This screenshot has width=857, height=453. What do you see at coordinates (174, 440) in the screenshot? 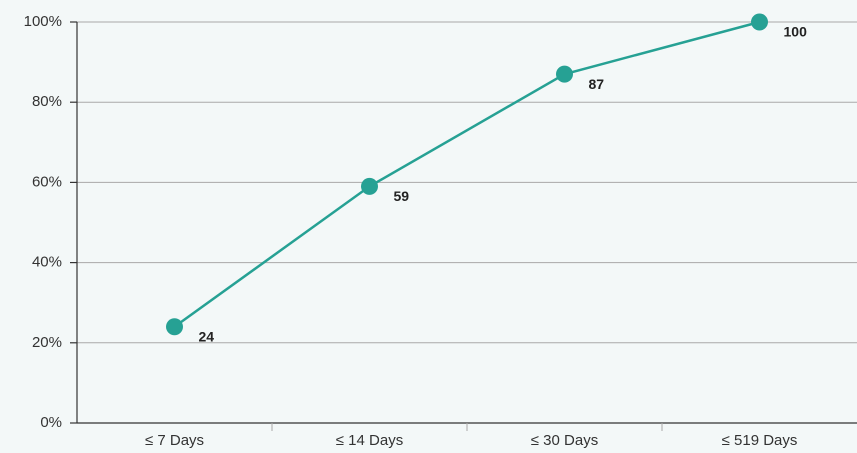
I see `x-tick-label: ≤ 7 Days` at bounding box center [174, 440].